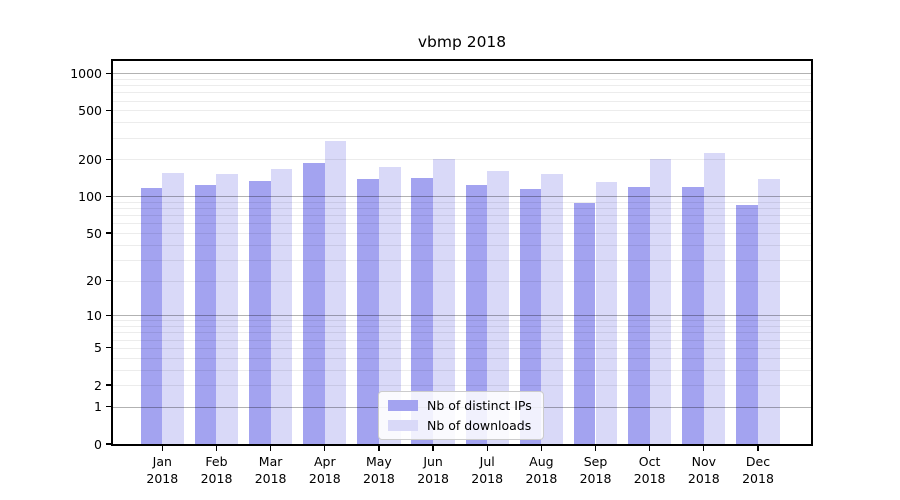 The image size is (900, 500). Describe the element at coordinates (90, 110) in the screenshot. I see `y-tick-label: 500` at that location.